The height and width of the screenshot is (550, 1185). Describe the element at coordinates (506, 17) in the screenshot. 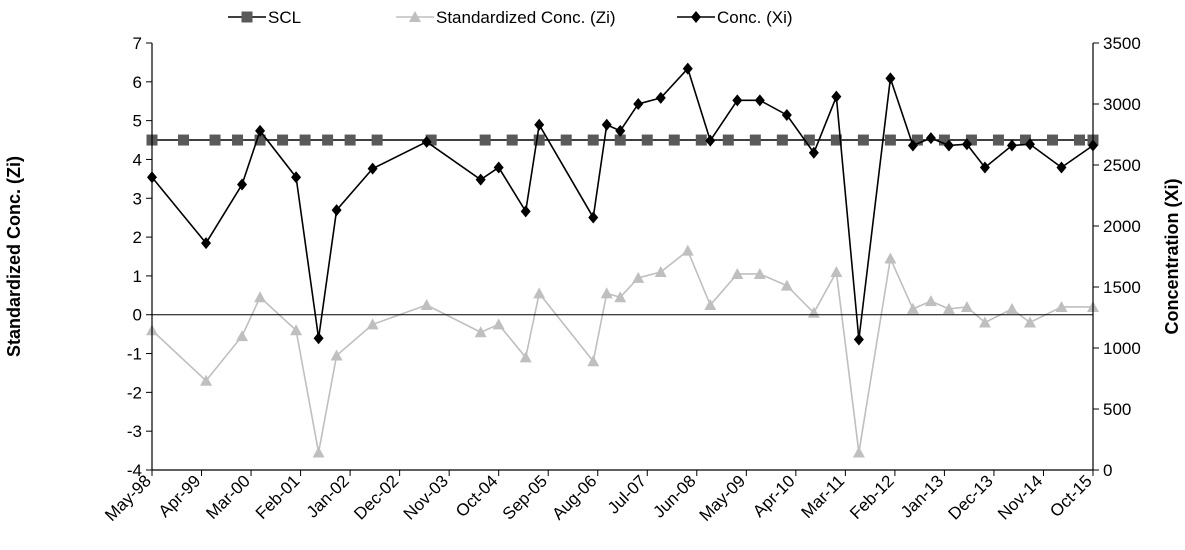

I see `legend-item: Standardized Conc. (Zi)` at that location.